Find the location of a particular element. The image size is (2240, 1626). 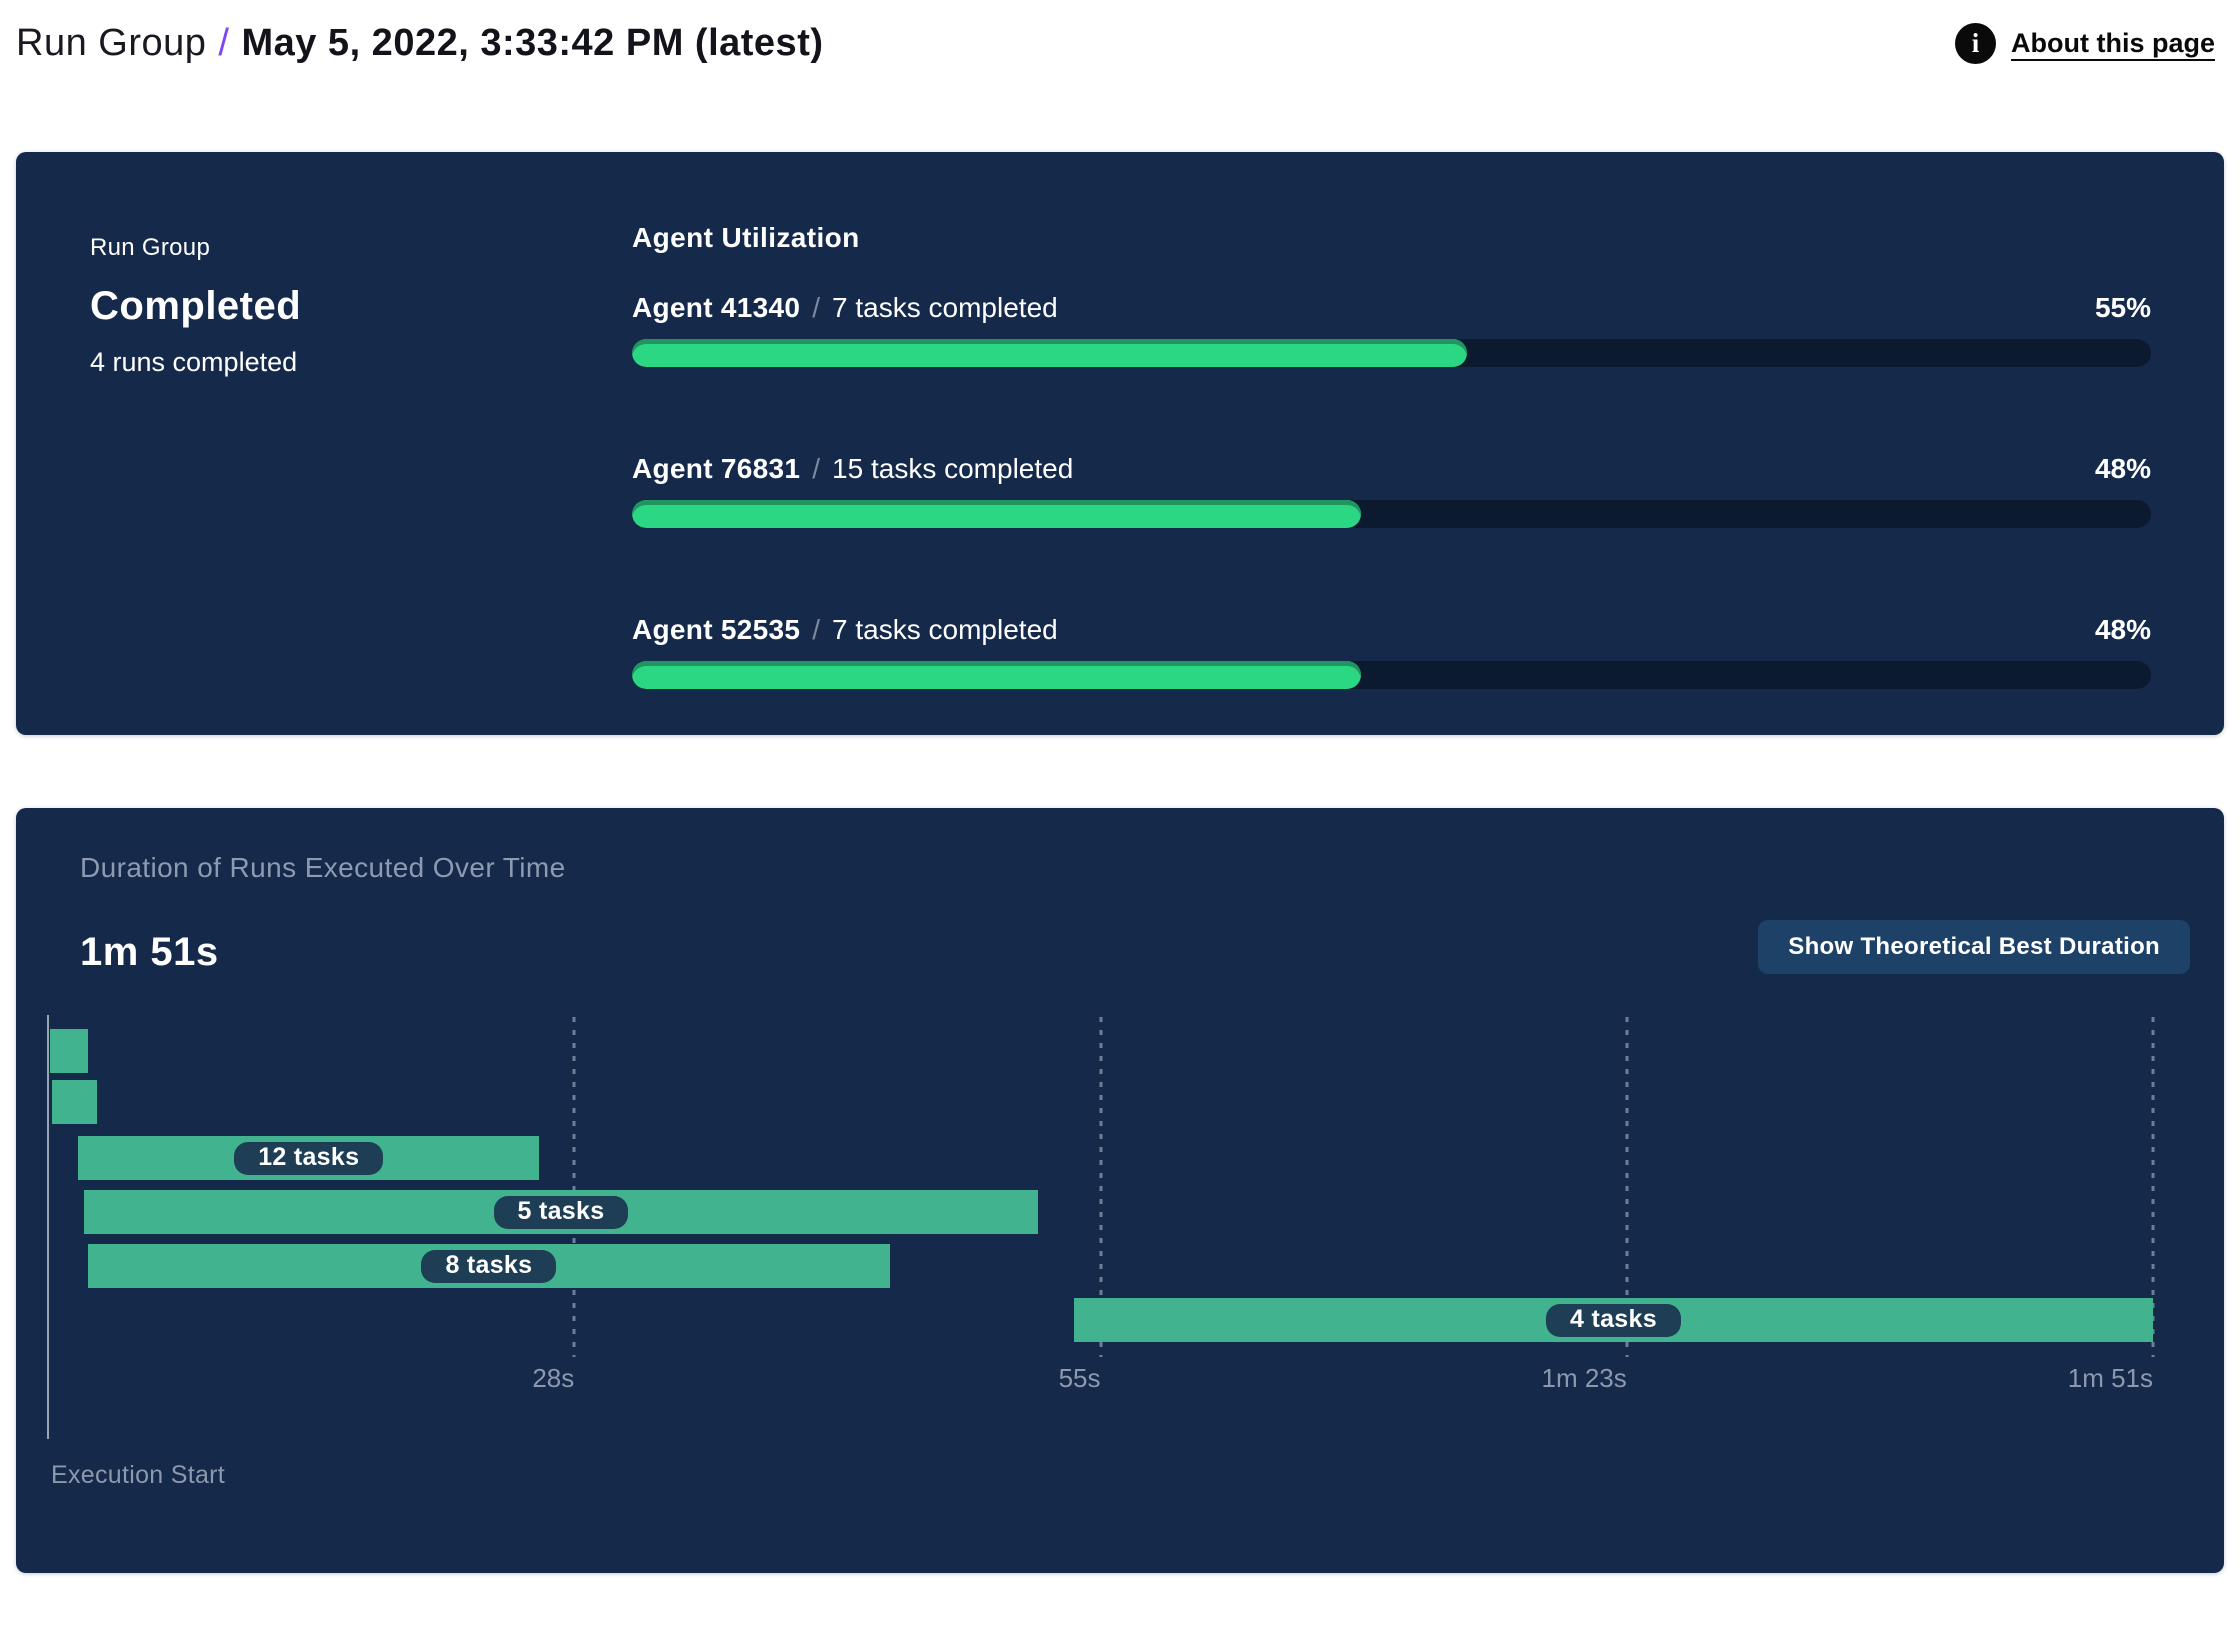

run-bar-5-tasks: 5 tasks is located at coordinates (561, 1212).